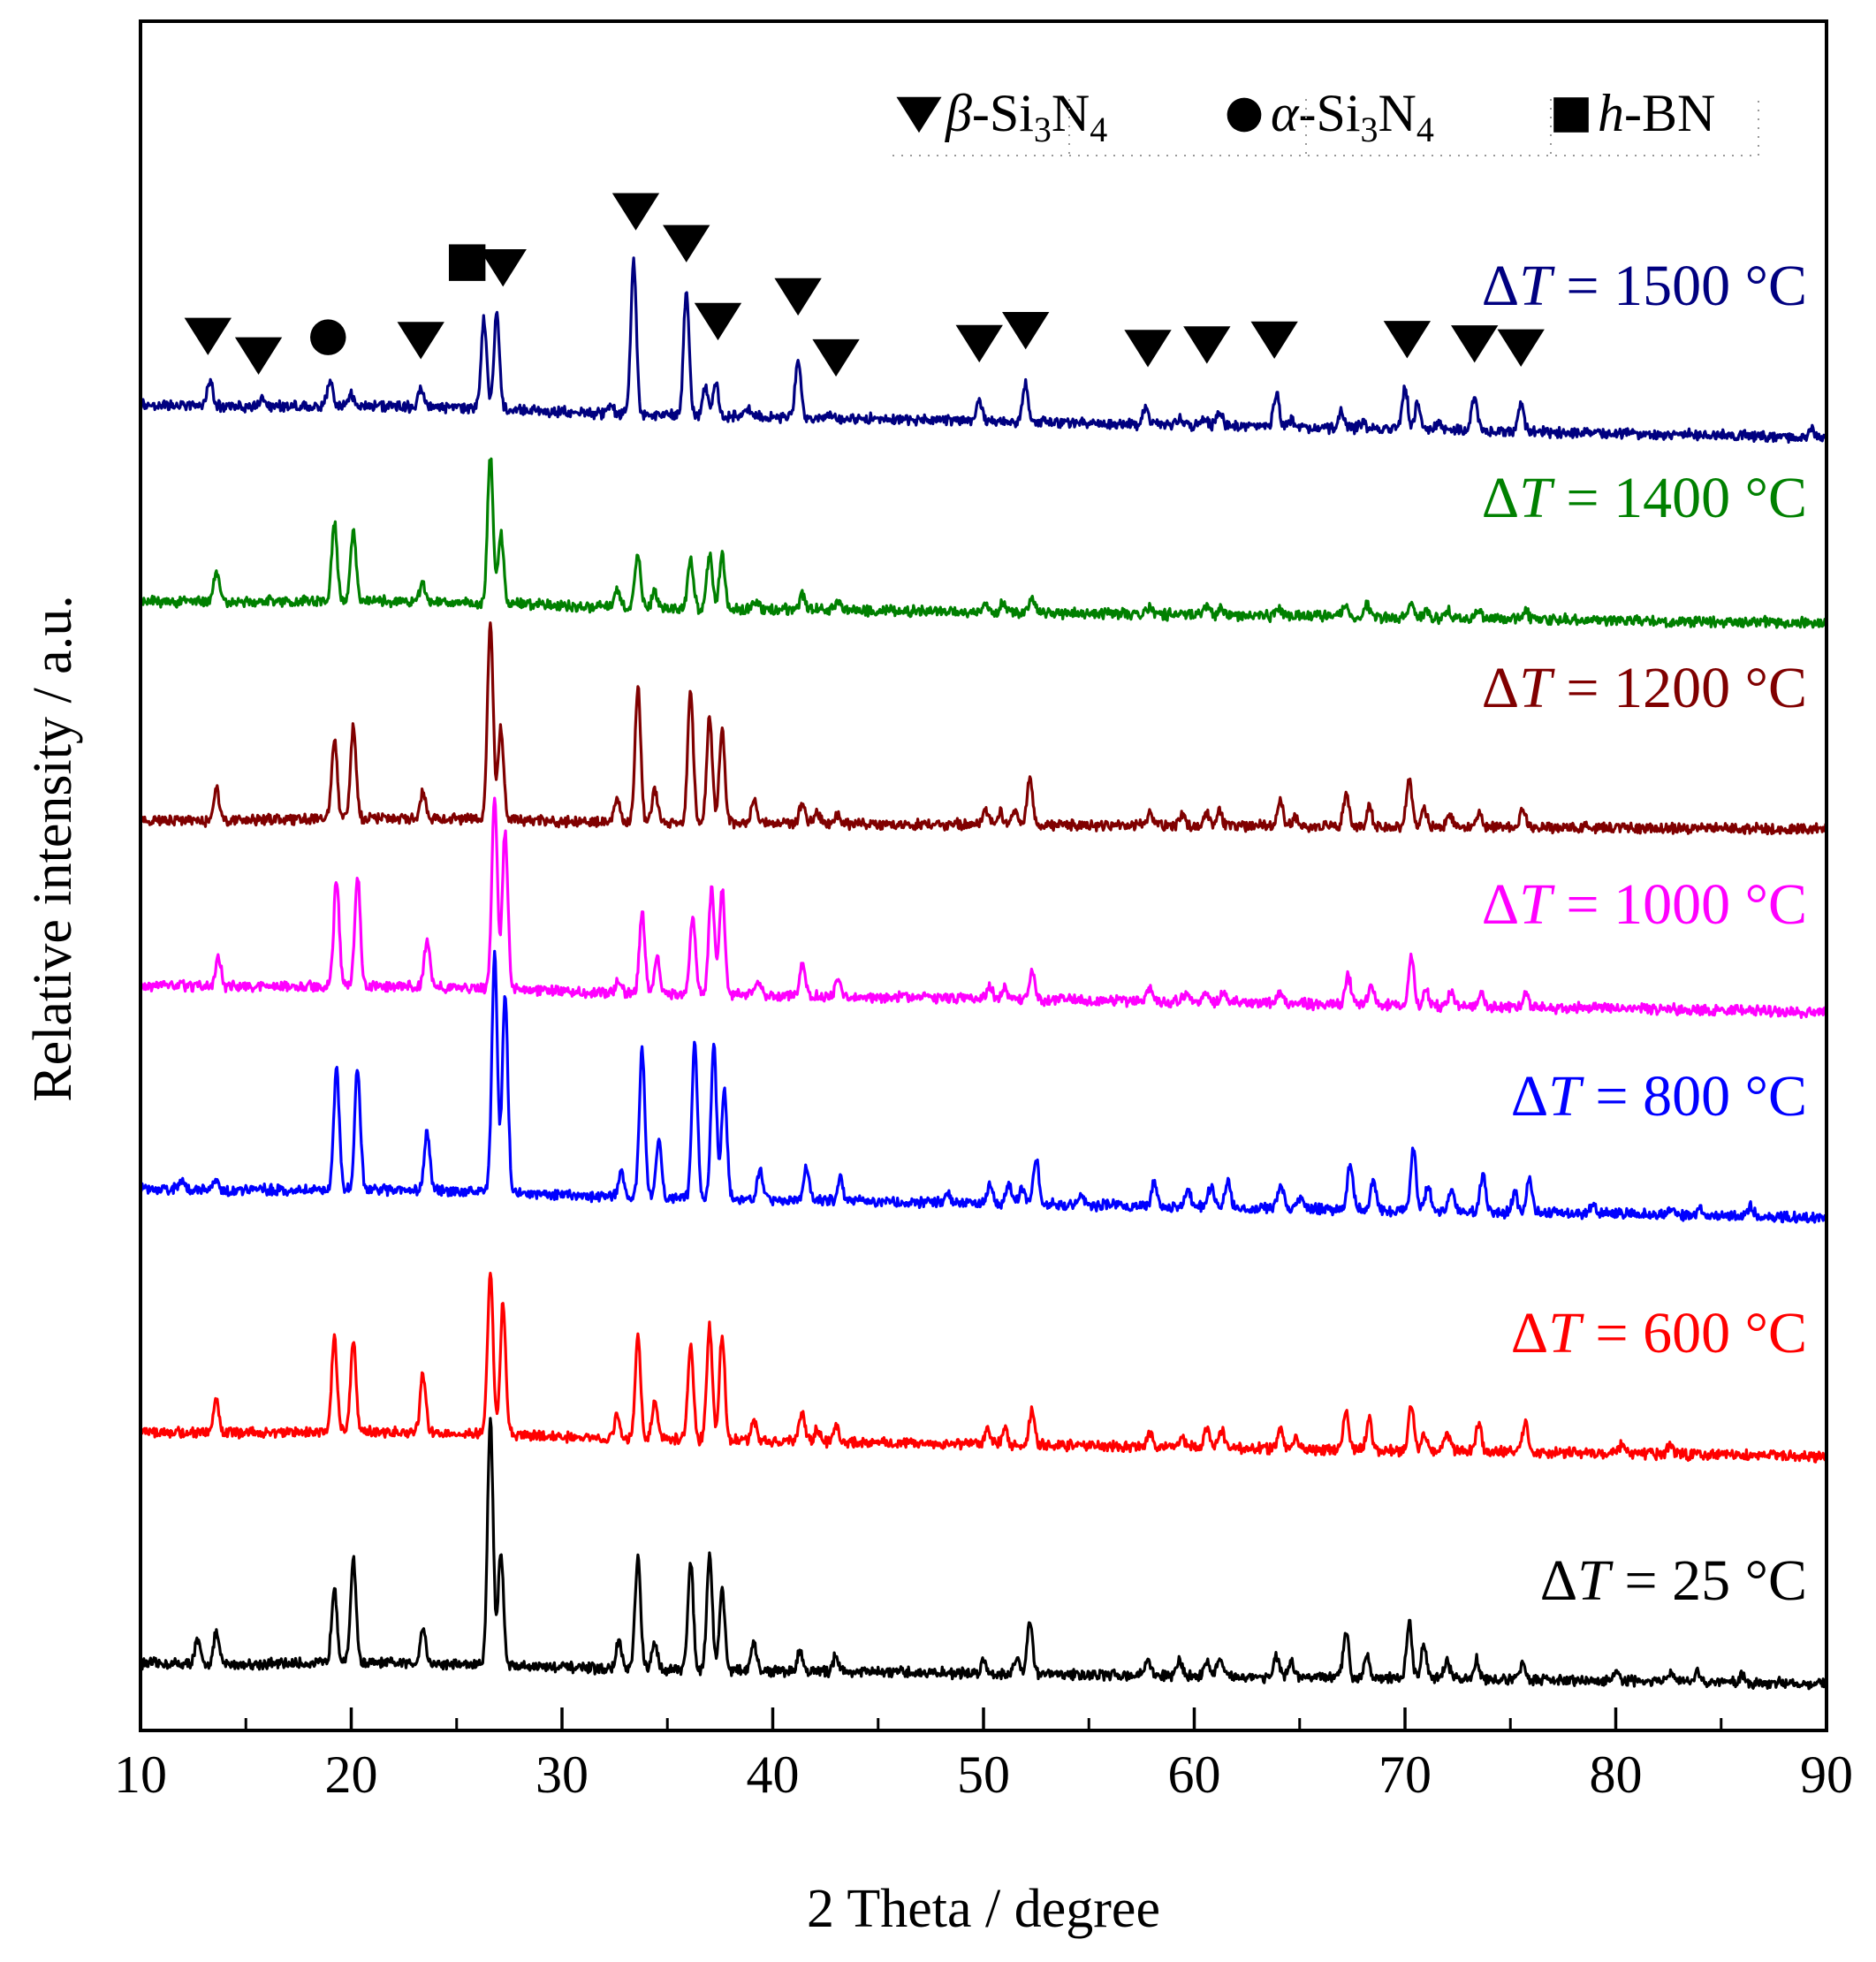  Describe the element at coordinates (1659, 1096) in the screenshot. I see `series-label-800: ΔT = 800 °C` at that location.